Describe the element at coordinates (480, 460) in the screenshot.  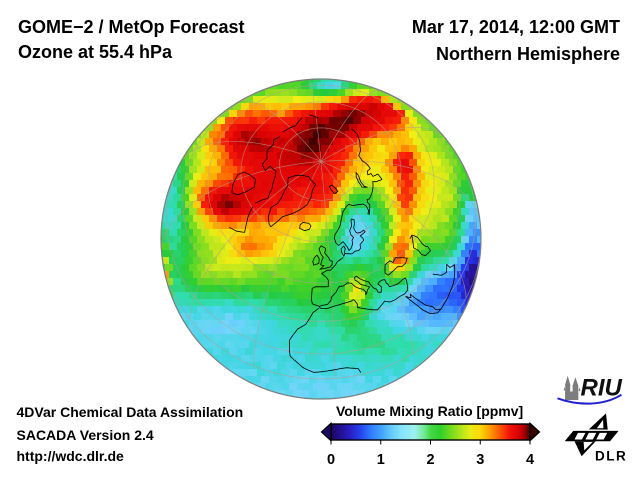
I see `svg-text: 3` at that location.